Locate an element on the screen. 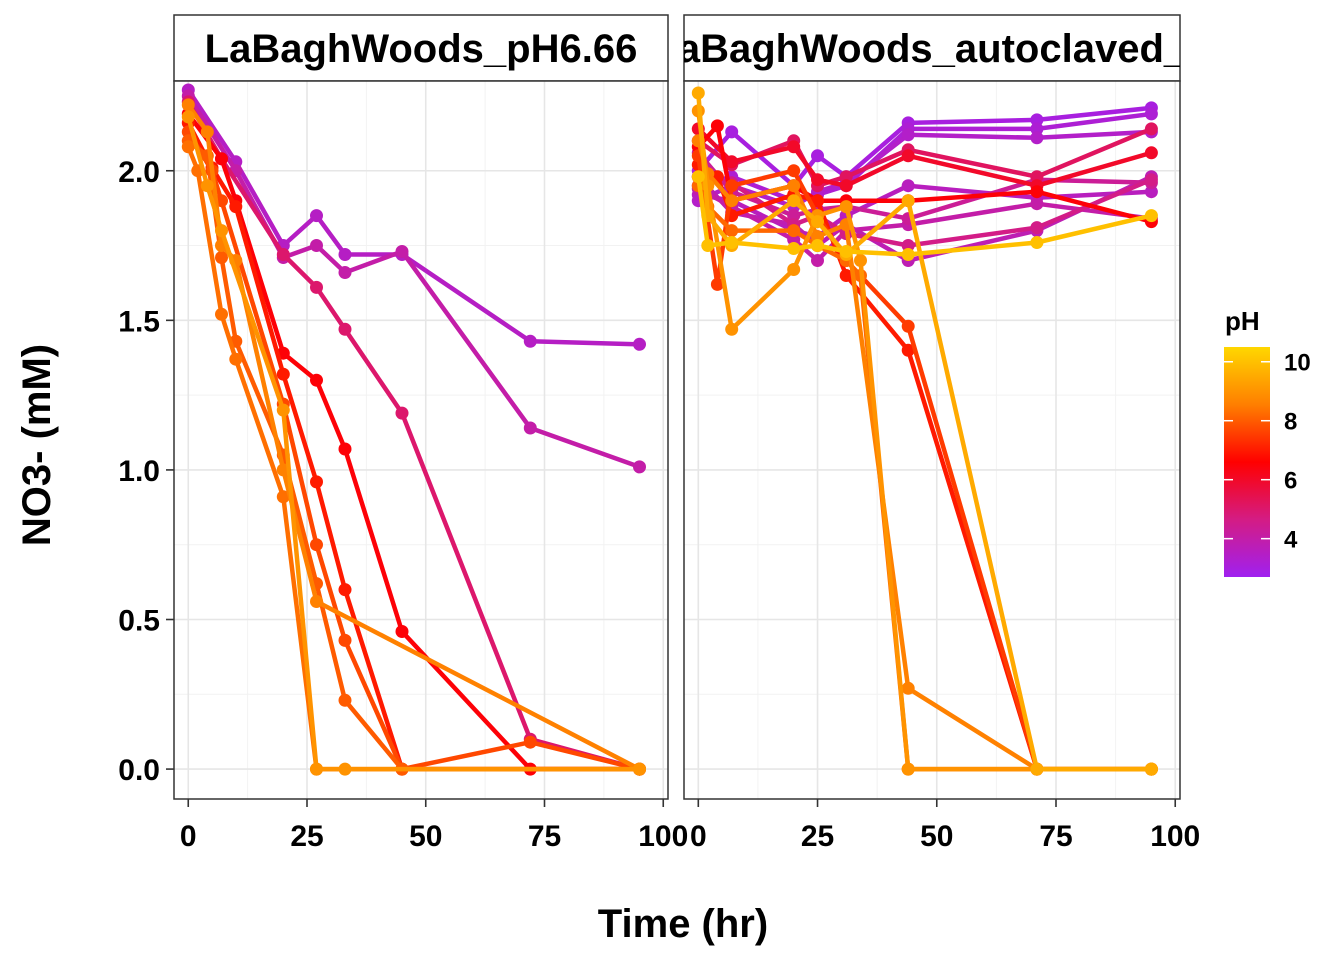 The width and height of the screenshot is (1344, 965). legend-tick-label: 6 is located at coordinates (1290, 481).